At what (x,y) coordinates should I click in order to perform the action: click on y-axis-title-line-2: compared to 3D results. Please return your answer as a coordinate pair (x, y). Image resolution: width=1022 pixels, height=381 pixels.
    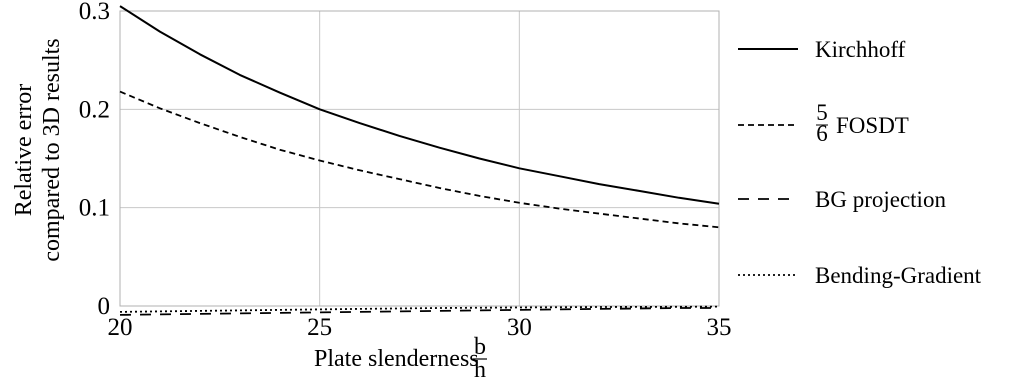
    Looking at the image, I should click on (52, 149).